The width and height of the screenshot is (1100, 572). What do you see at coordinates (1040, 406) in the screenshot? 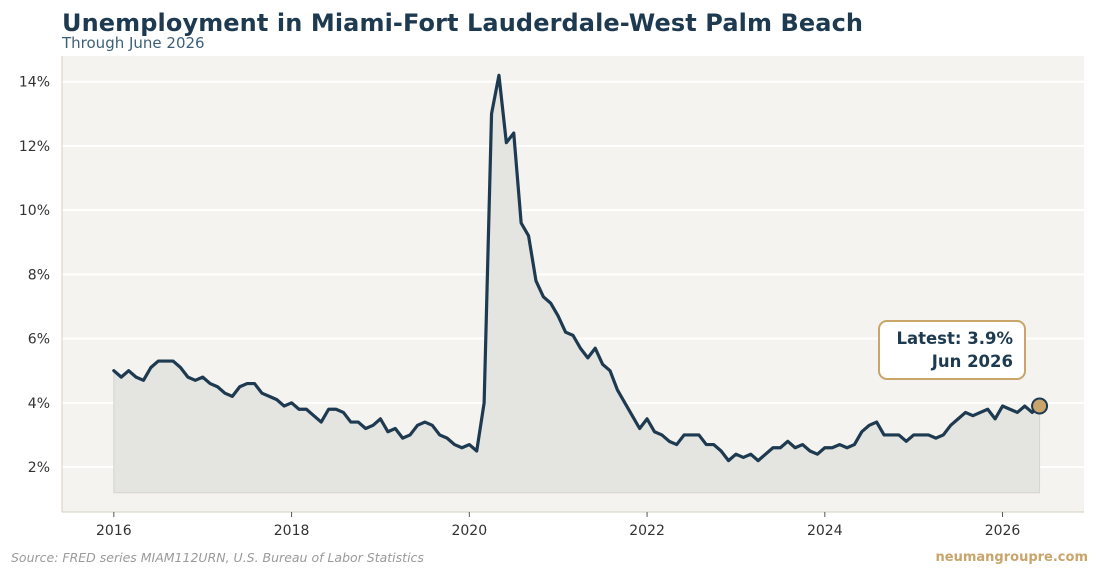
I see `latest-point-marker` at bounding box center [1040, 406].